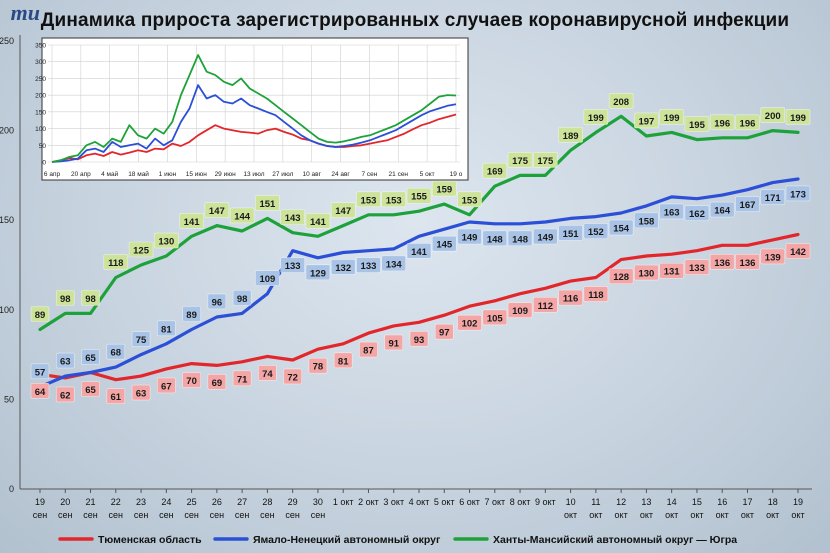 Image resolution: width=830 pixels, height=553 pixels. I want to click on data-label-hmao: 175, so click(545, 160).